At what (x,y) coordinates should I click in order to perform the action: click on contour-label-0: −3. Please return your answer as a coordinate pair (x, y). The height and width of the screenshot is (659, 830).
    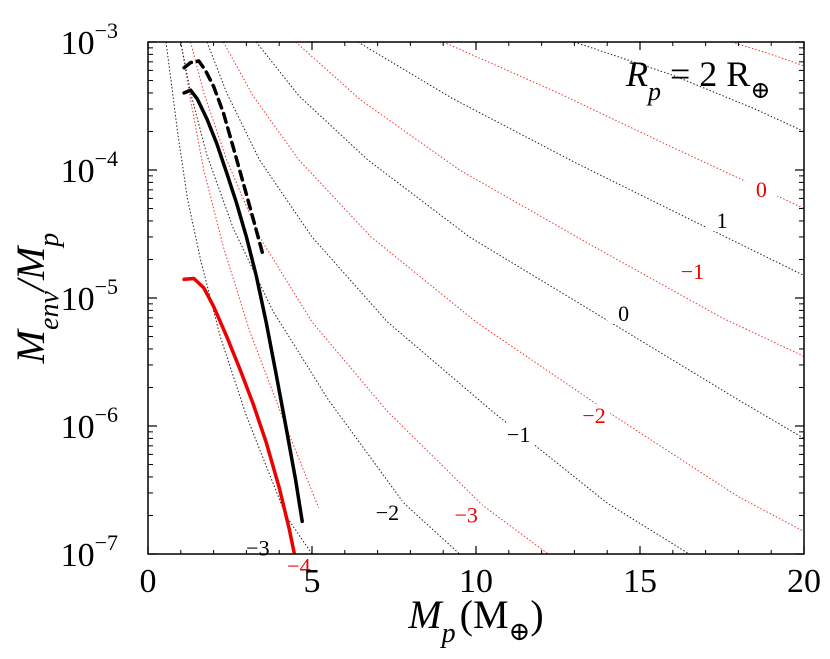
    Looking at the image, I should click on (257, 548).